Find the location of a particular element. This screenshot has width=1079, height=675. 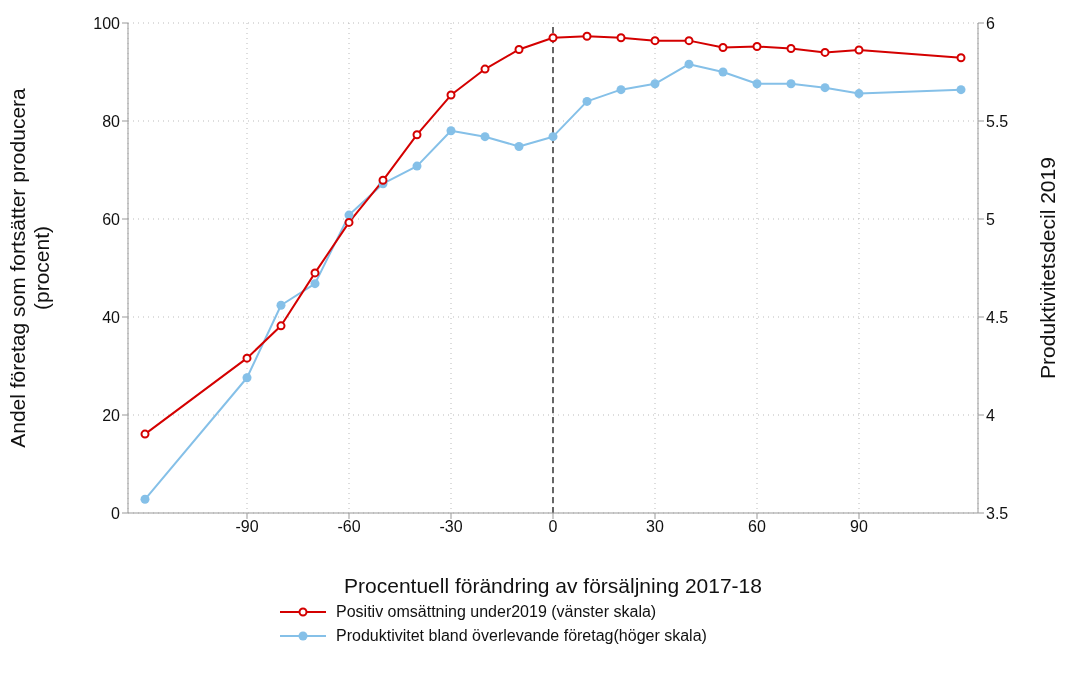

x-tick-label: -60 is located at coordinates (349, 527).